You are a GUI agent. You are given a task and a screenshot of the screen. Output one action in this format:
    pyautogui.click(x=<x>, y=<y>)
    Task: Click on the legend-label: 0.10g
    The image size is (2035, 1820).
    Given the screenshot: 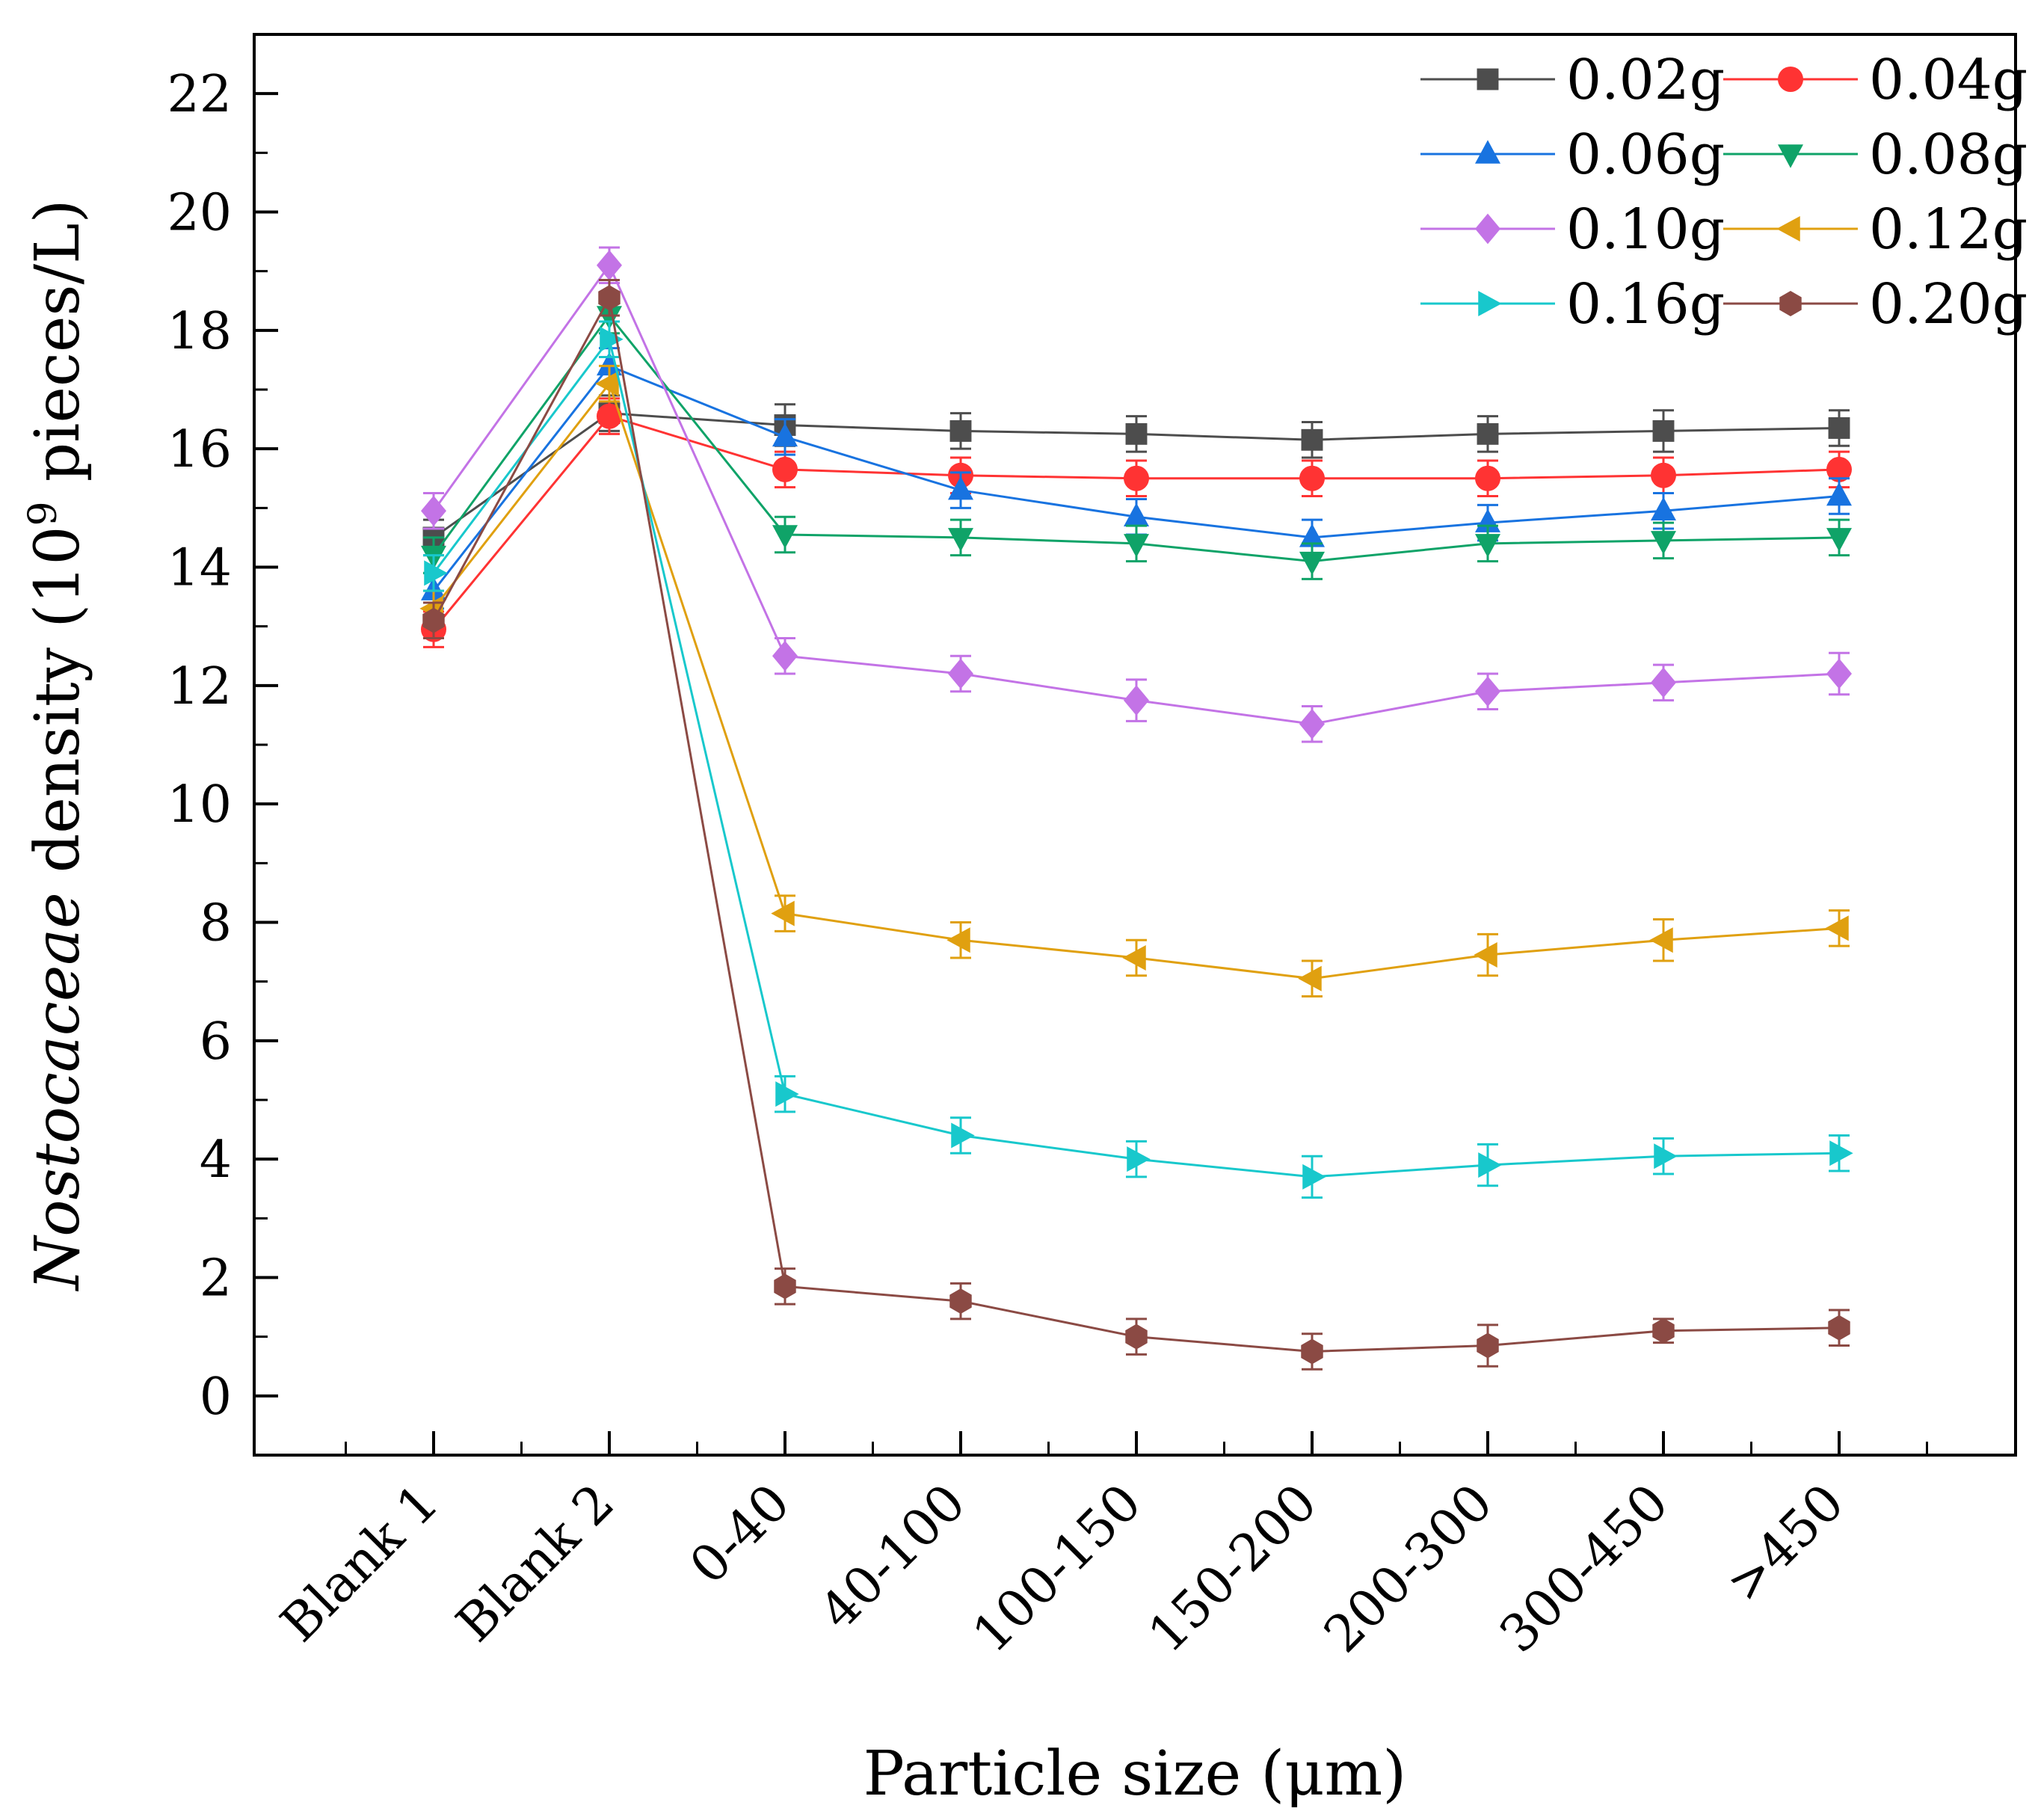 What is the action you would take?
    pyautogui.click(x=1645, y=229)
    